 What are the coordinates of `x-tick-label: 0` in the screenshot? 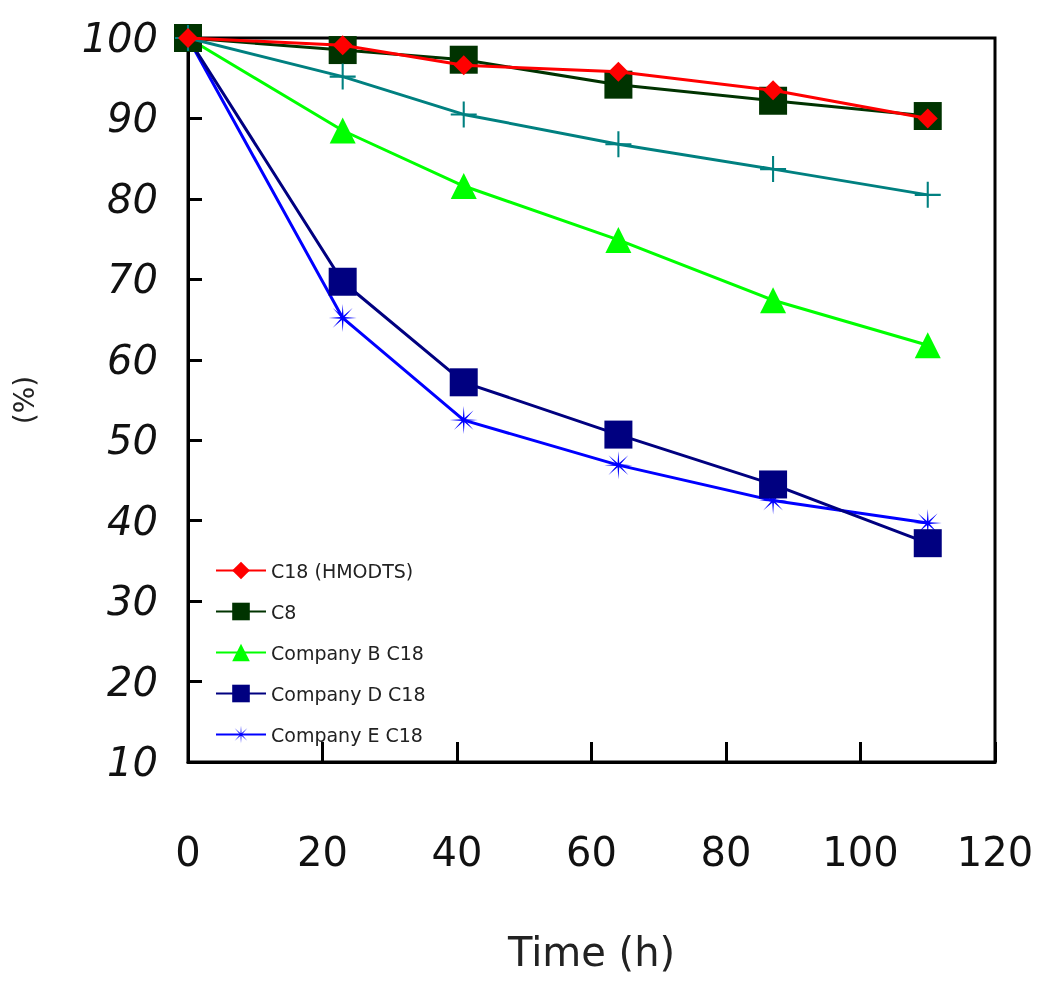 It's located at (188, 852).